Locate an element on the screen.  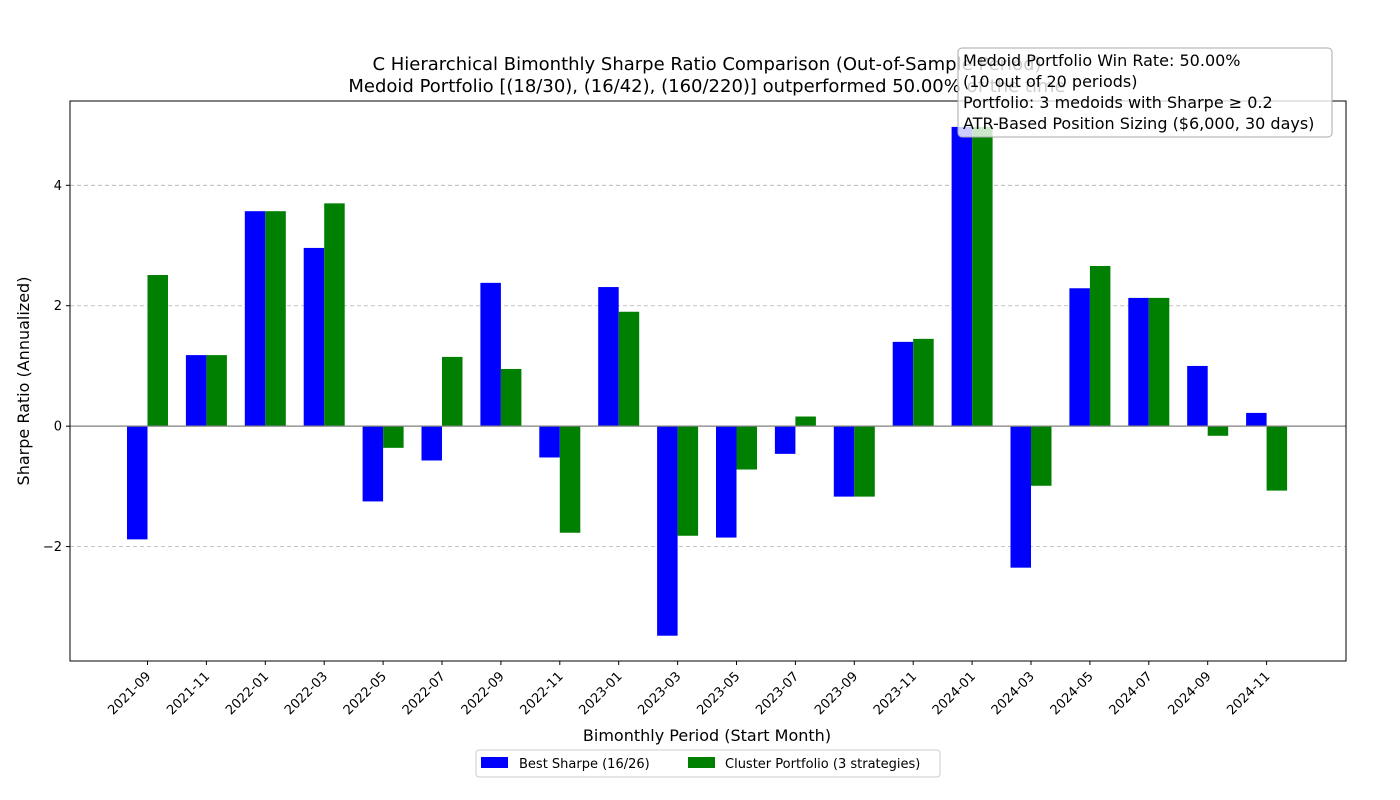
legend-label-best-sharpe: Best Sharpe (16/26) is located at coordinates (584, 764).